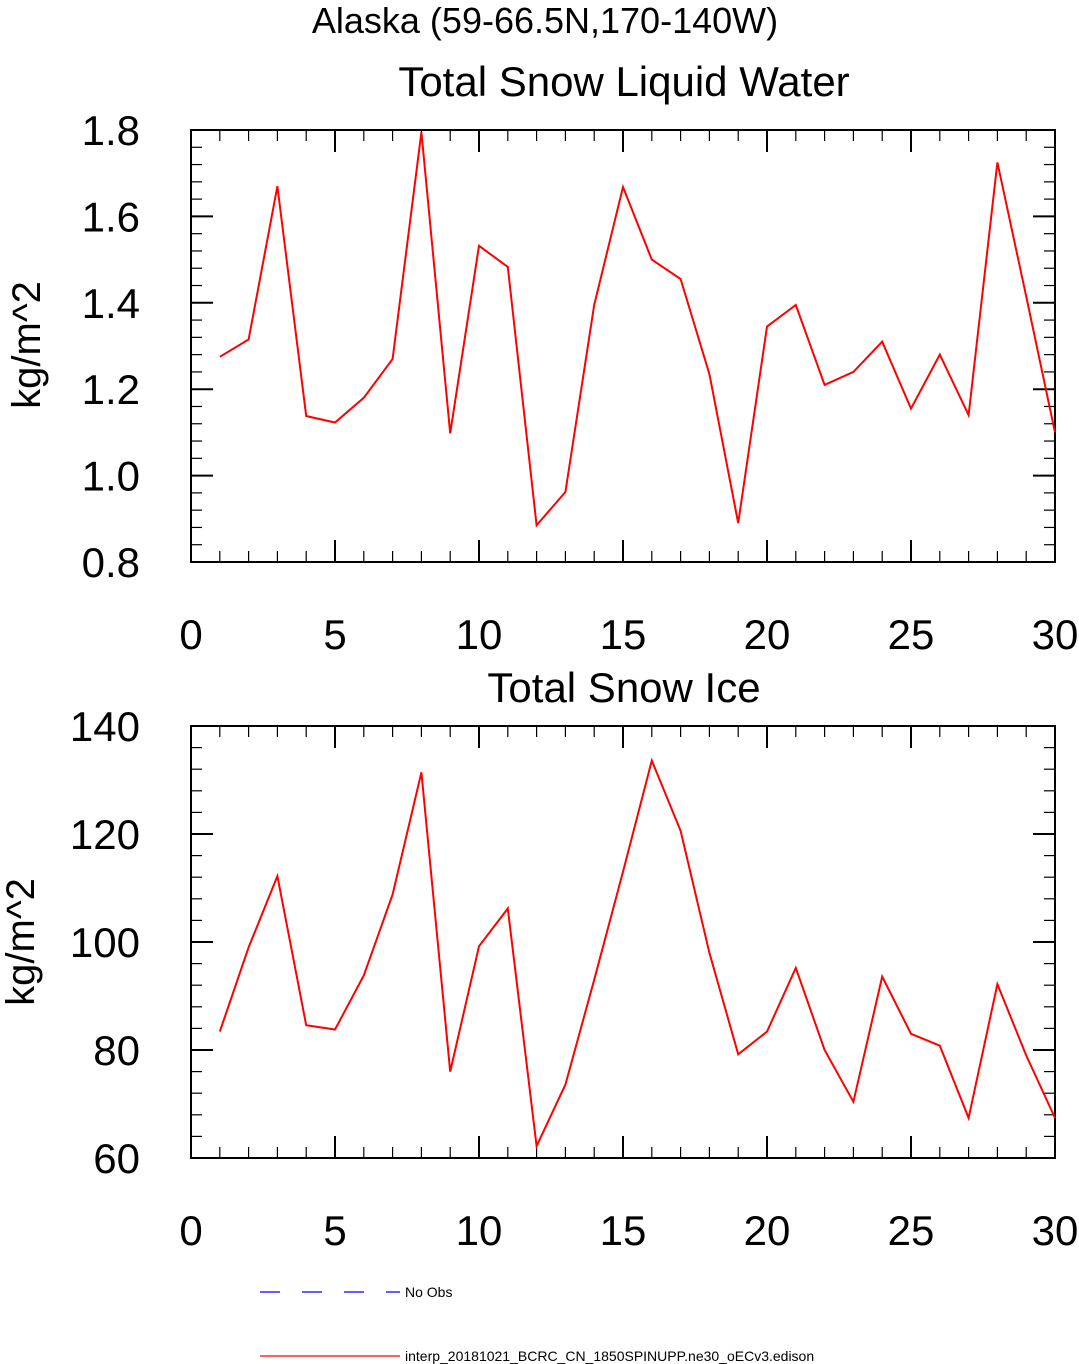 The image size is (1079, 1364). What do you see at coordinates (428, 1292) in the screenshot?
I see `legend-obs-label: No Obs` at bounding box center [428, 1292].